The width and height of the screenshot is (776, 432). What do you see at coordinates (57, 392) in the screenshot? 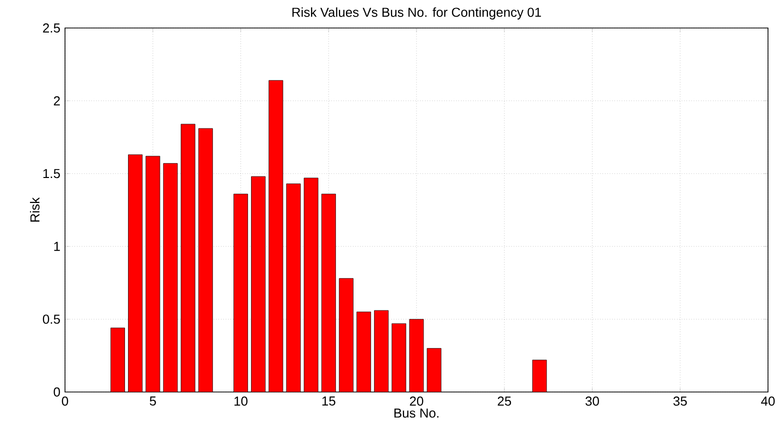
I see `y-tick-label: 0` at bounding box center [57, 392].